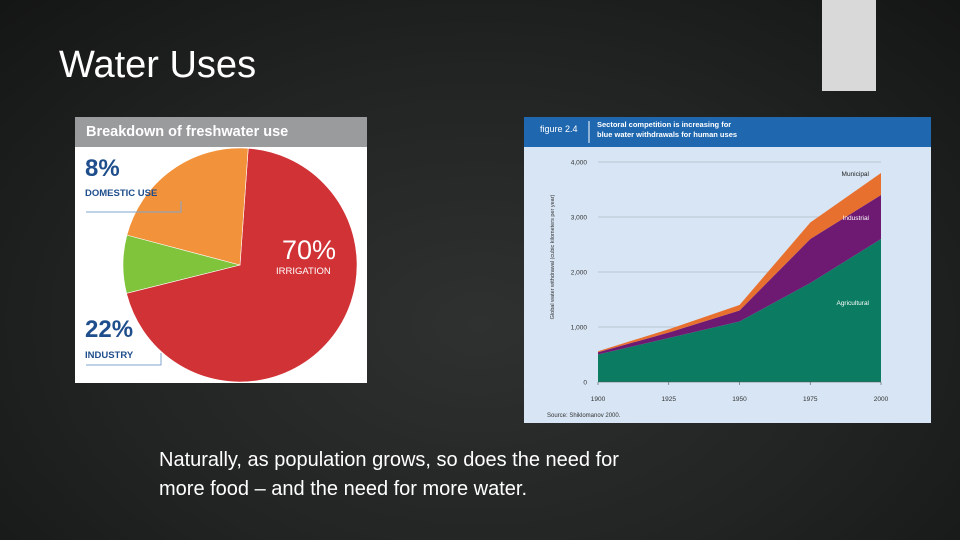 Image resolution: width=960 pixels, height=540 pixels. I want to click on figure-label: figure 2.4, so click(559, 129).